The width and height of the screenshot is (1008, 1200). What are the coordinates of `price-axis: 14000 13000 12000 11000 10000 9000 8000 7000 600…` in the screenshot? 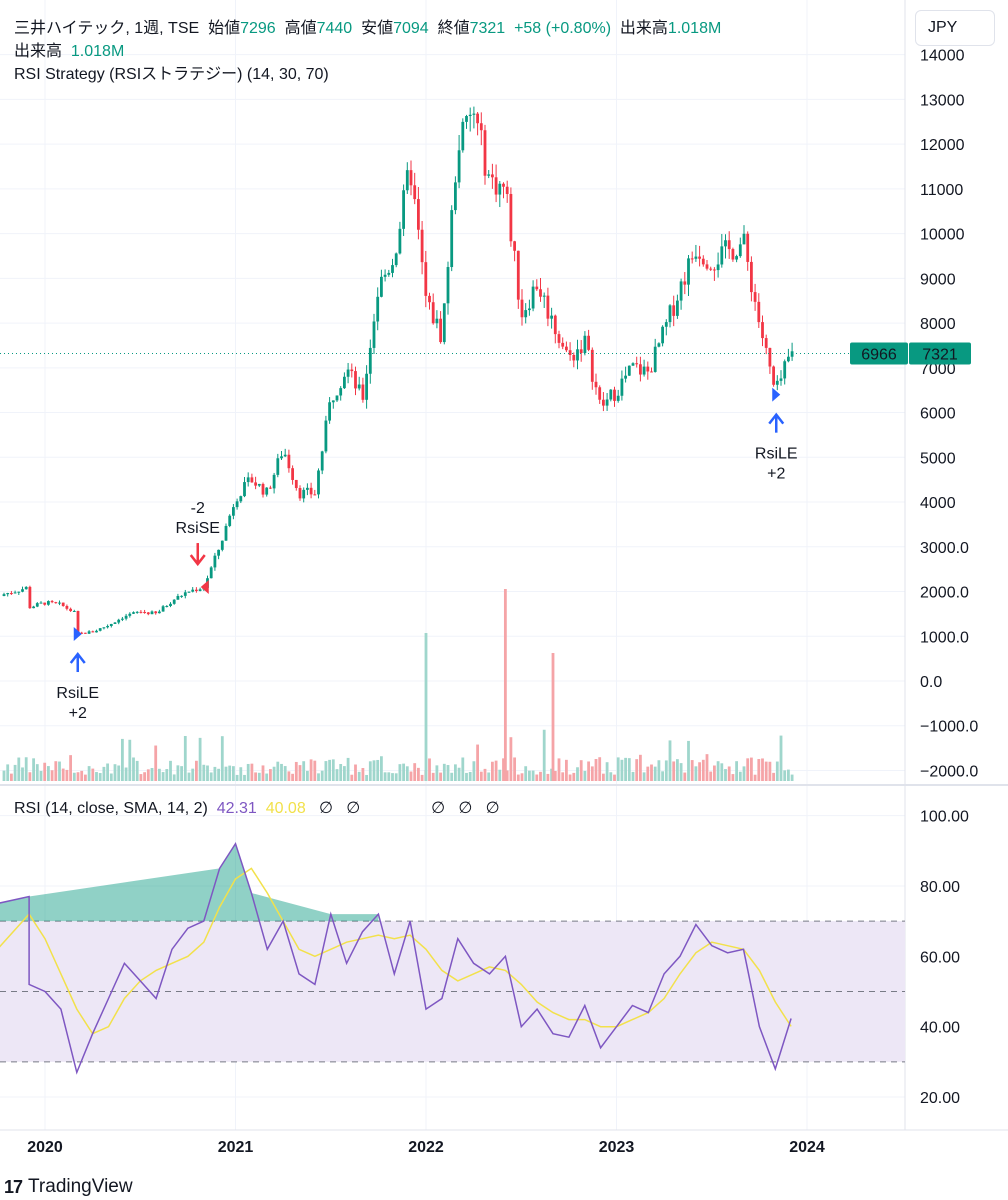 It's located at (949, 414).